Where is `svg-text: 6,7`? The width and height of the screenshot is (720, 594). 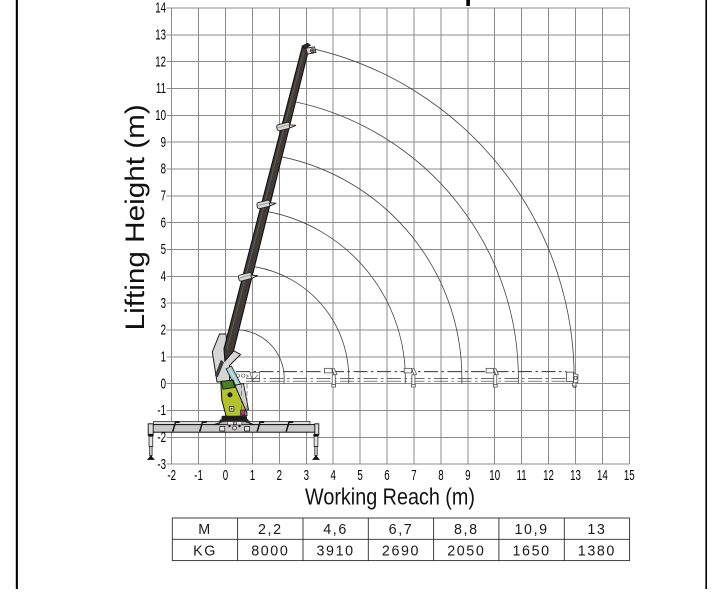 svg-text: 6,7 is located at coordinates (401, 530).